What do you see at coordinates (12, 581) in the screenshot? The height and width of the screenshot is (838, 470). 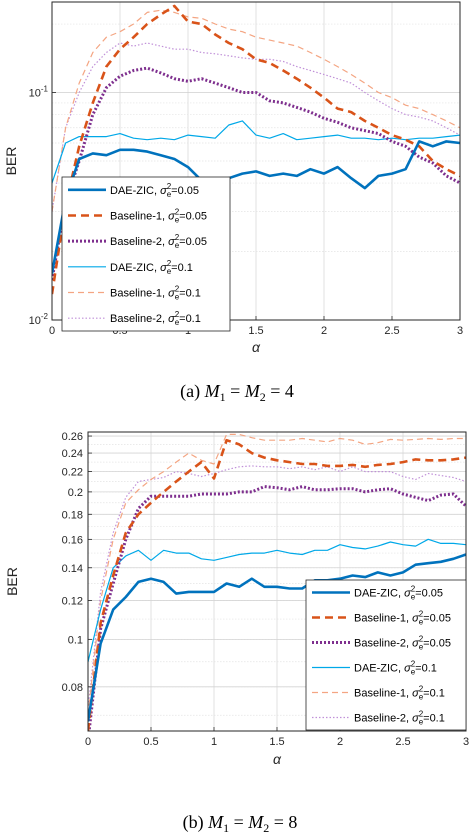 I see `y-axis-label-b: BER` at bounding box center [12, 581].